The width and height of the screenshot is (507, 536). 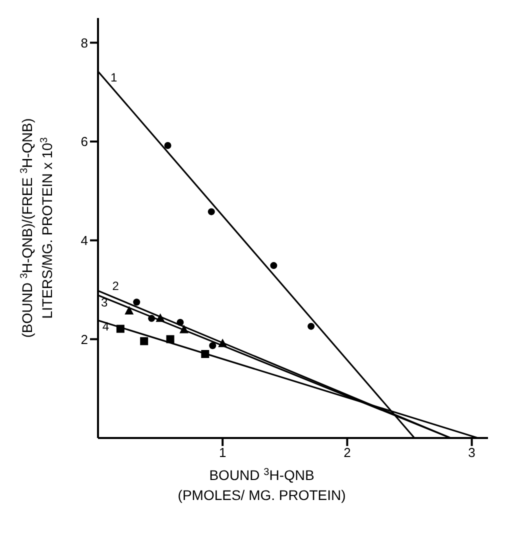 What do you see at coordinates (472, 452) in the screenshot?
I see `x-tick-label: 3` at bounding box center [472, 452].